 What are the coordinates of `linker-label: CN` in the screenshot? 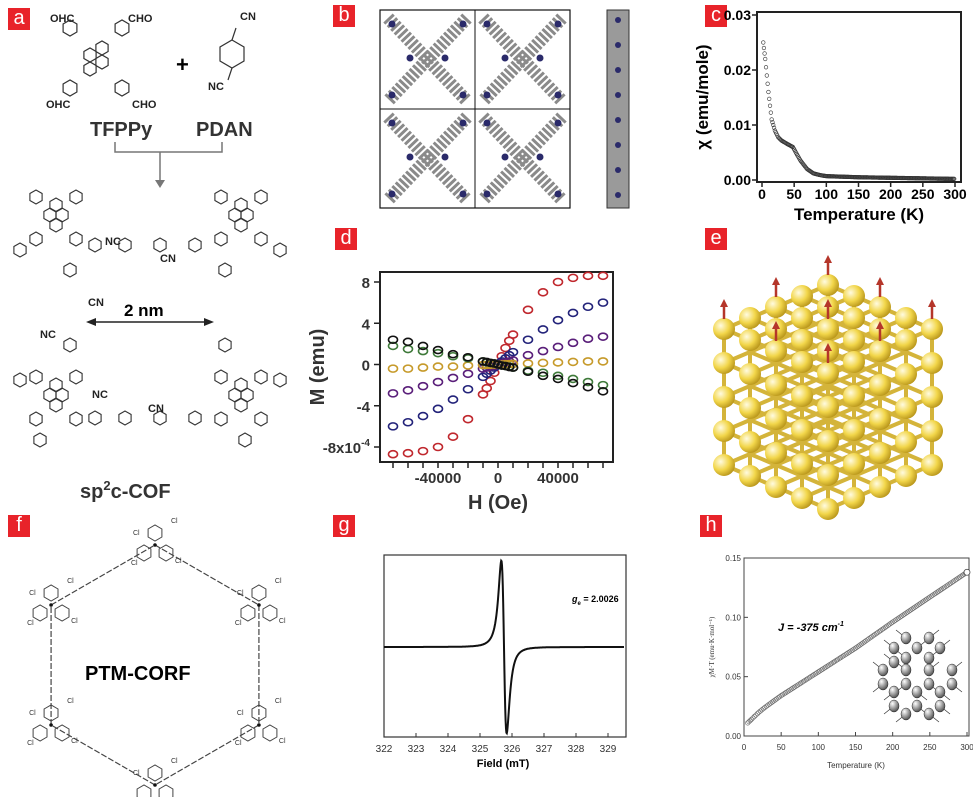 It's located at (96, 303).